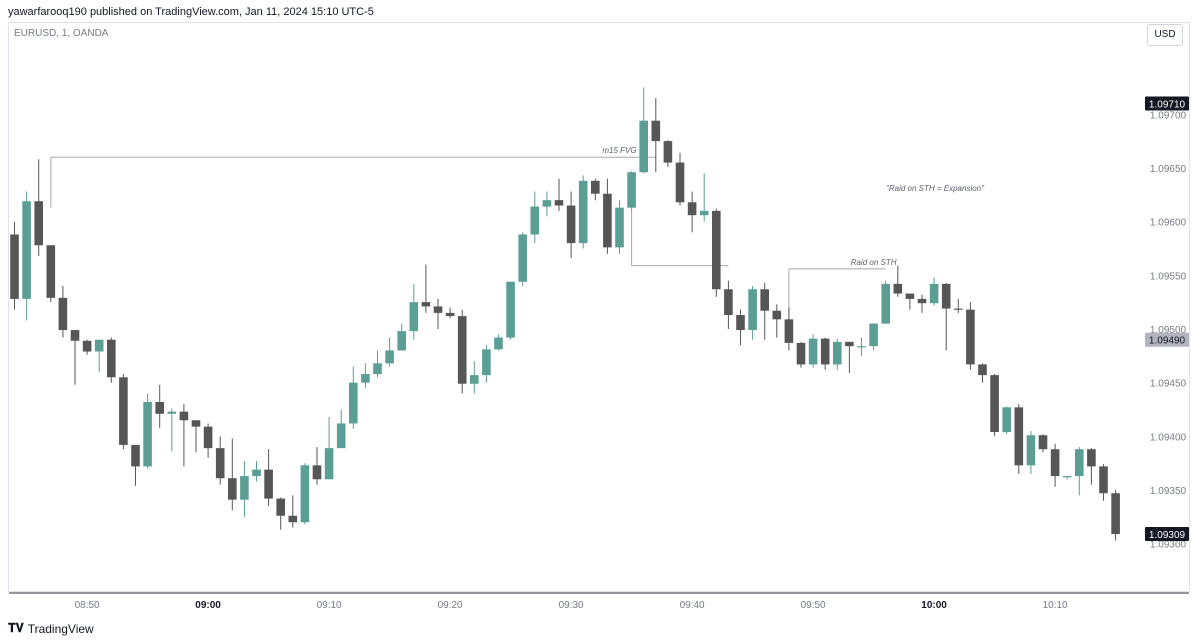  I want to click on price-label-text: 1.09490, so click(1167, 341).